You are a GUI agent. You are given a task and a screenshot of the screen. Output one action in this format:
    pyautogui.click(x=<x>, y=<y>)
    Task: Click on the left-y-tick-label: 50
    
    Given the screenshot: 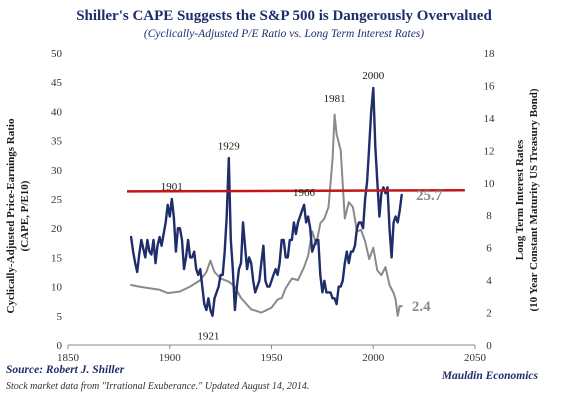 What is the action you would take?
    pyautogui.click(x=57, y=54)
    